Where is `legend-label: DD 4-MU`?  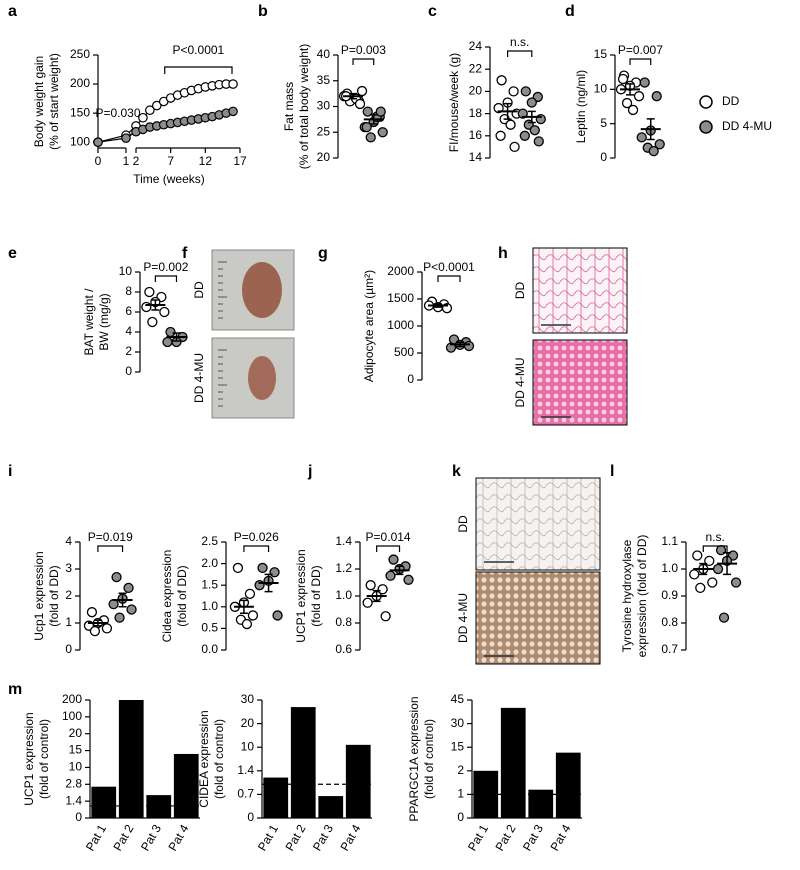 legend-label: DD 4-MU is located at coordinates (747, 126).